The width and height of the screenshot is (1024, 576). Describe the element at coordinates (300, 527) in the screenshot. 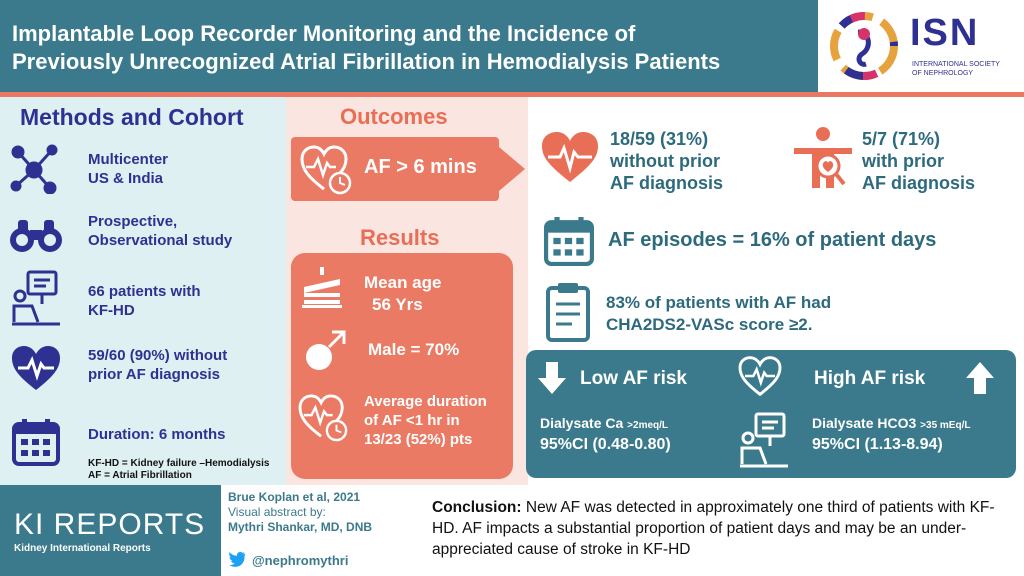

I see `author: Mythri Shankar, MD, DNB` at that location.